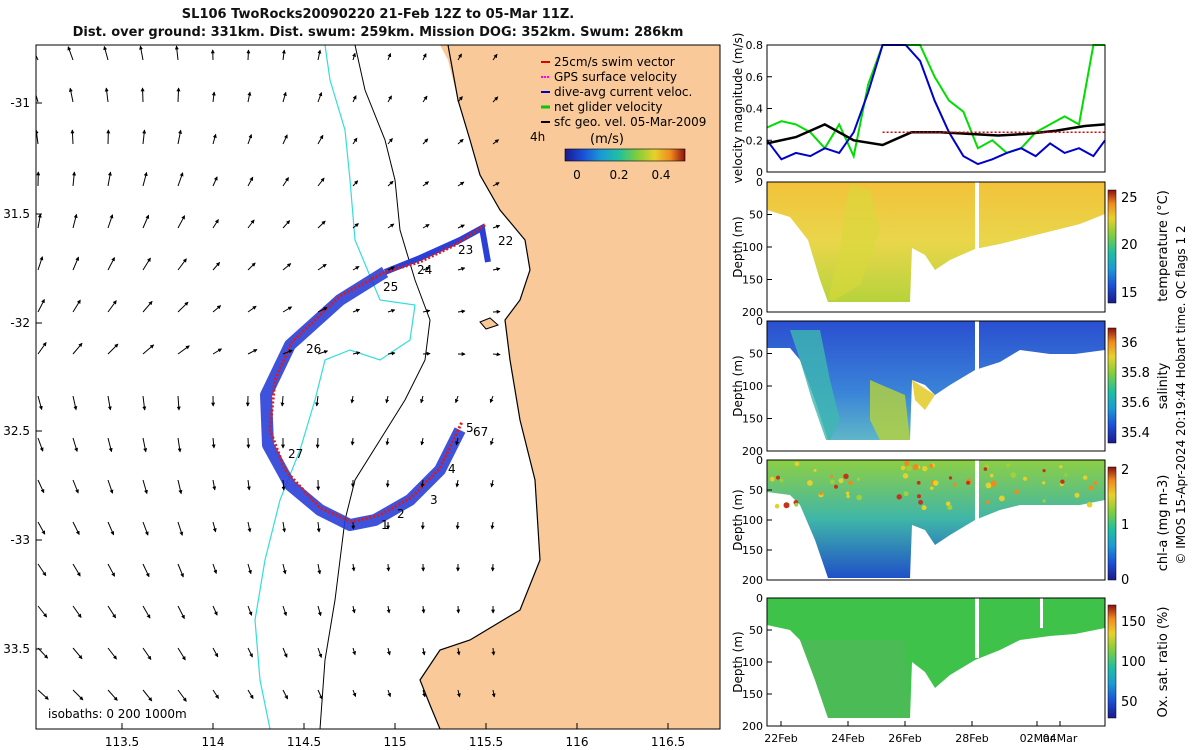 Image resolution: width=1200 pixels, height=750 pixels. What do you see at coordinates (1112, 385) in the screenshot?
I see `salinity-colorbar` at bounding box center [1112, 385].